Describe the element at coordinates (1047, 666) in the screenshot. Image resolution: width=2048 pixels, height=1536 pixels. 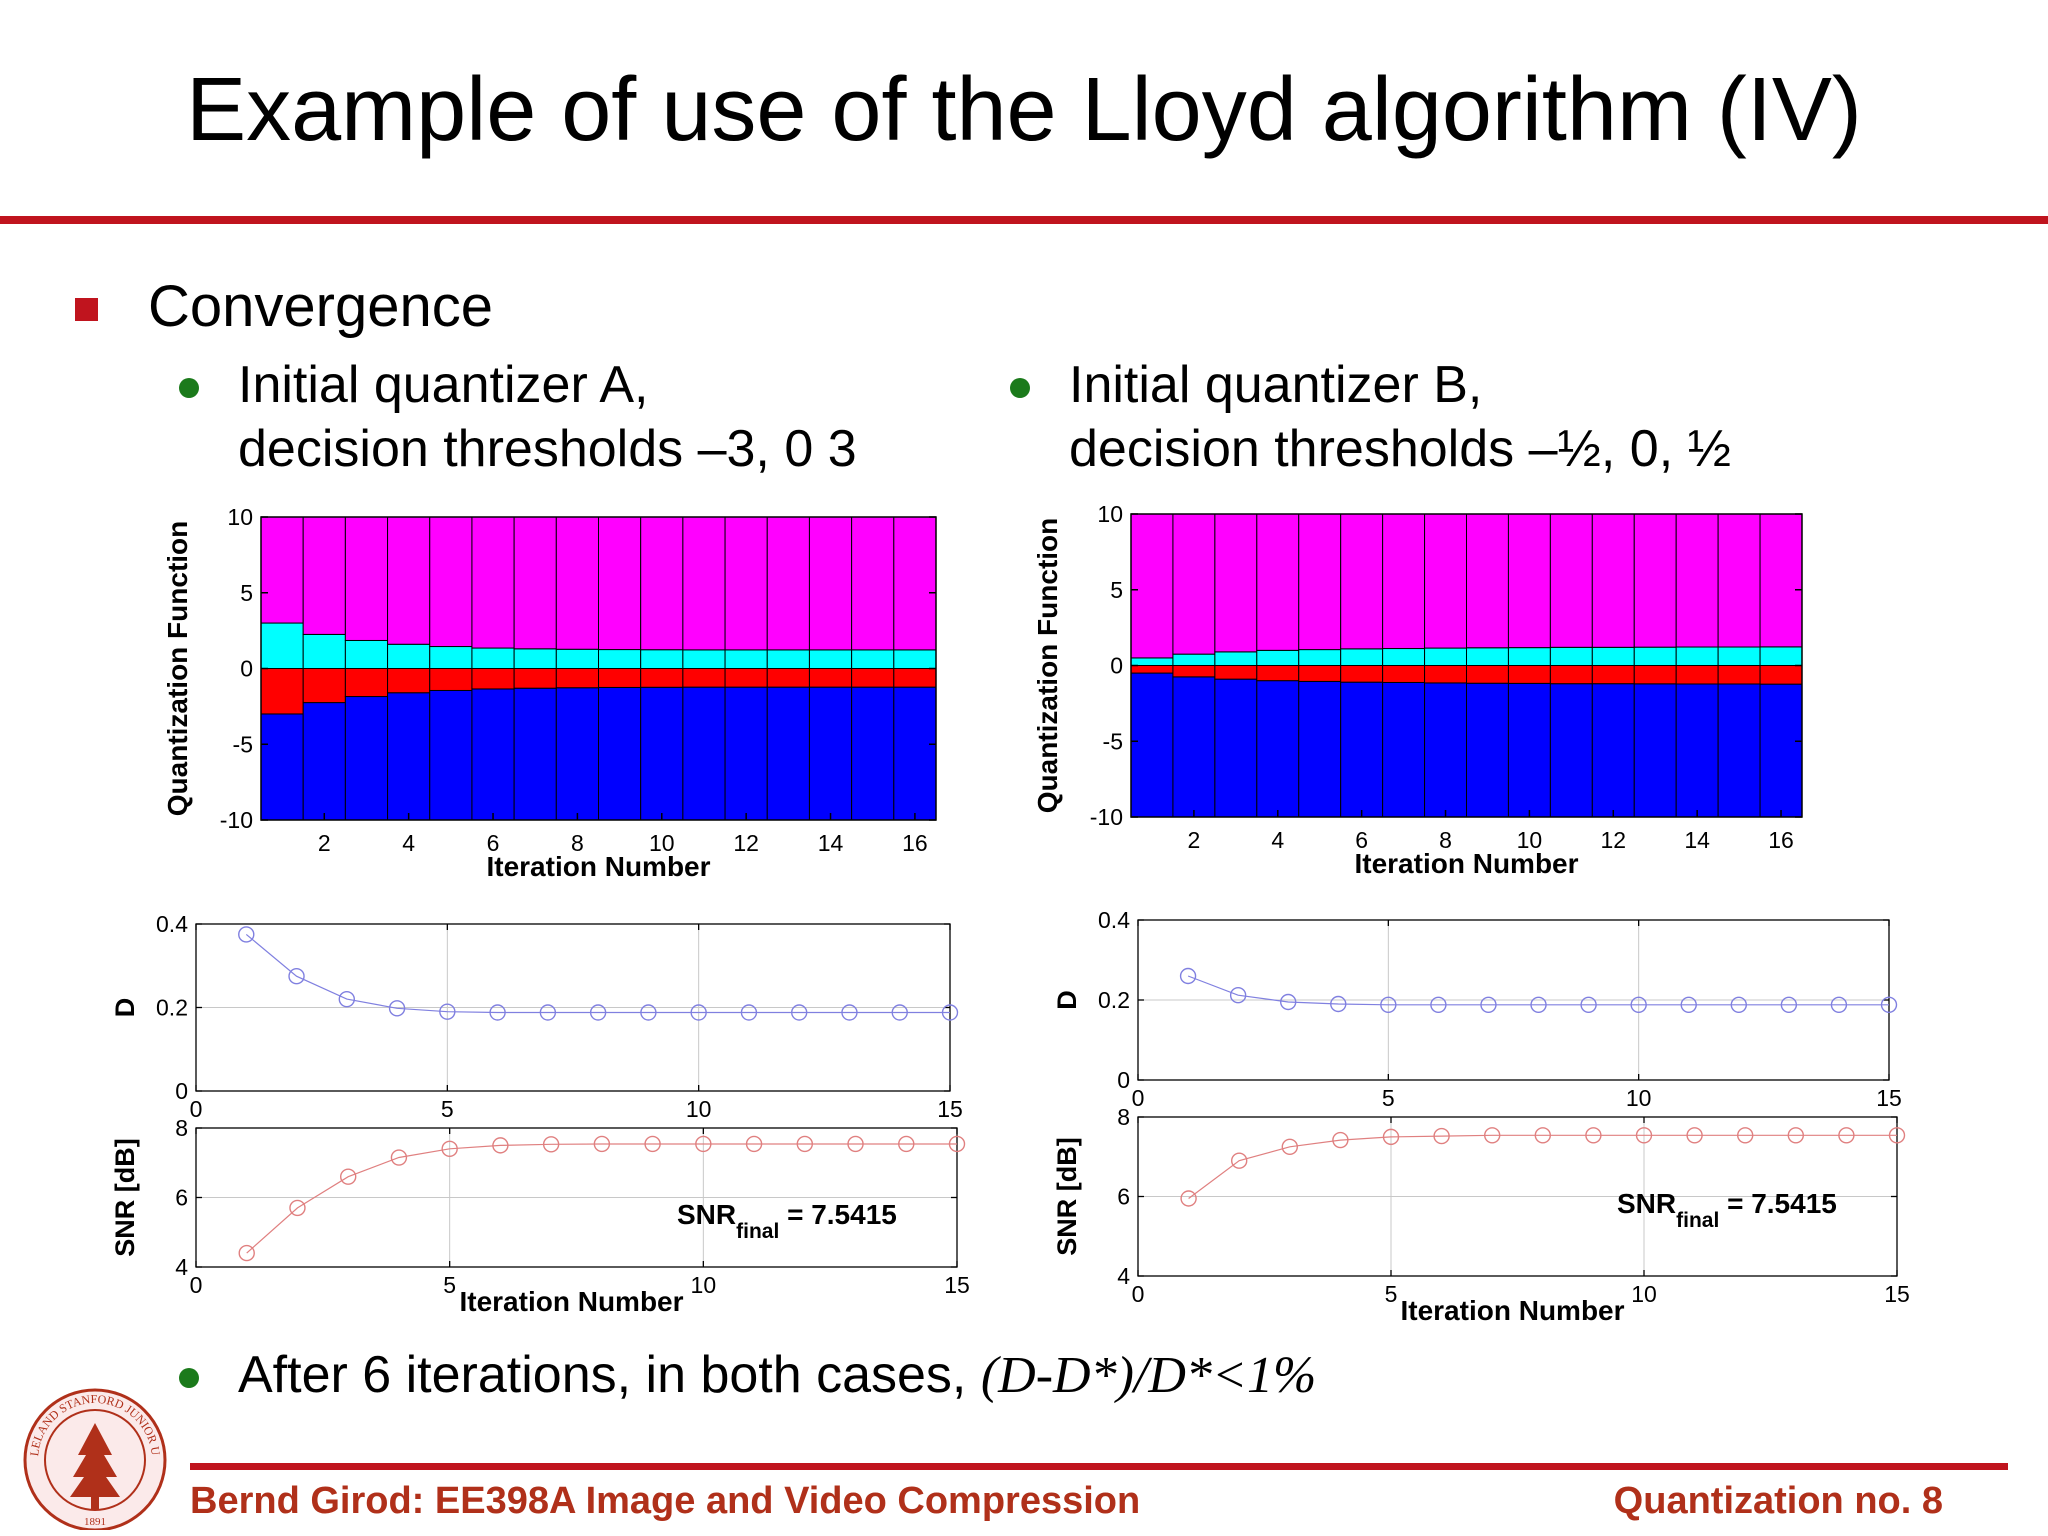
I see `qf_b-ylabel: Quantization Function` at that location.